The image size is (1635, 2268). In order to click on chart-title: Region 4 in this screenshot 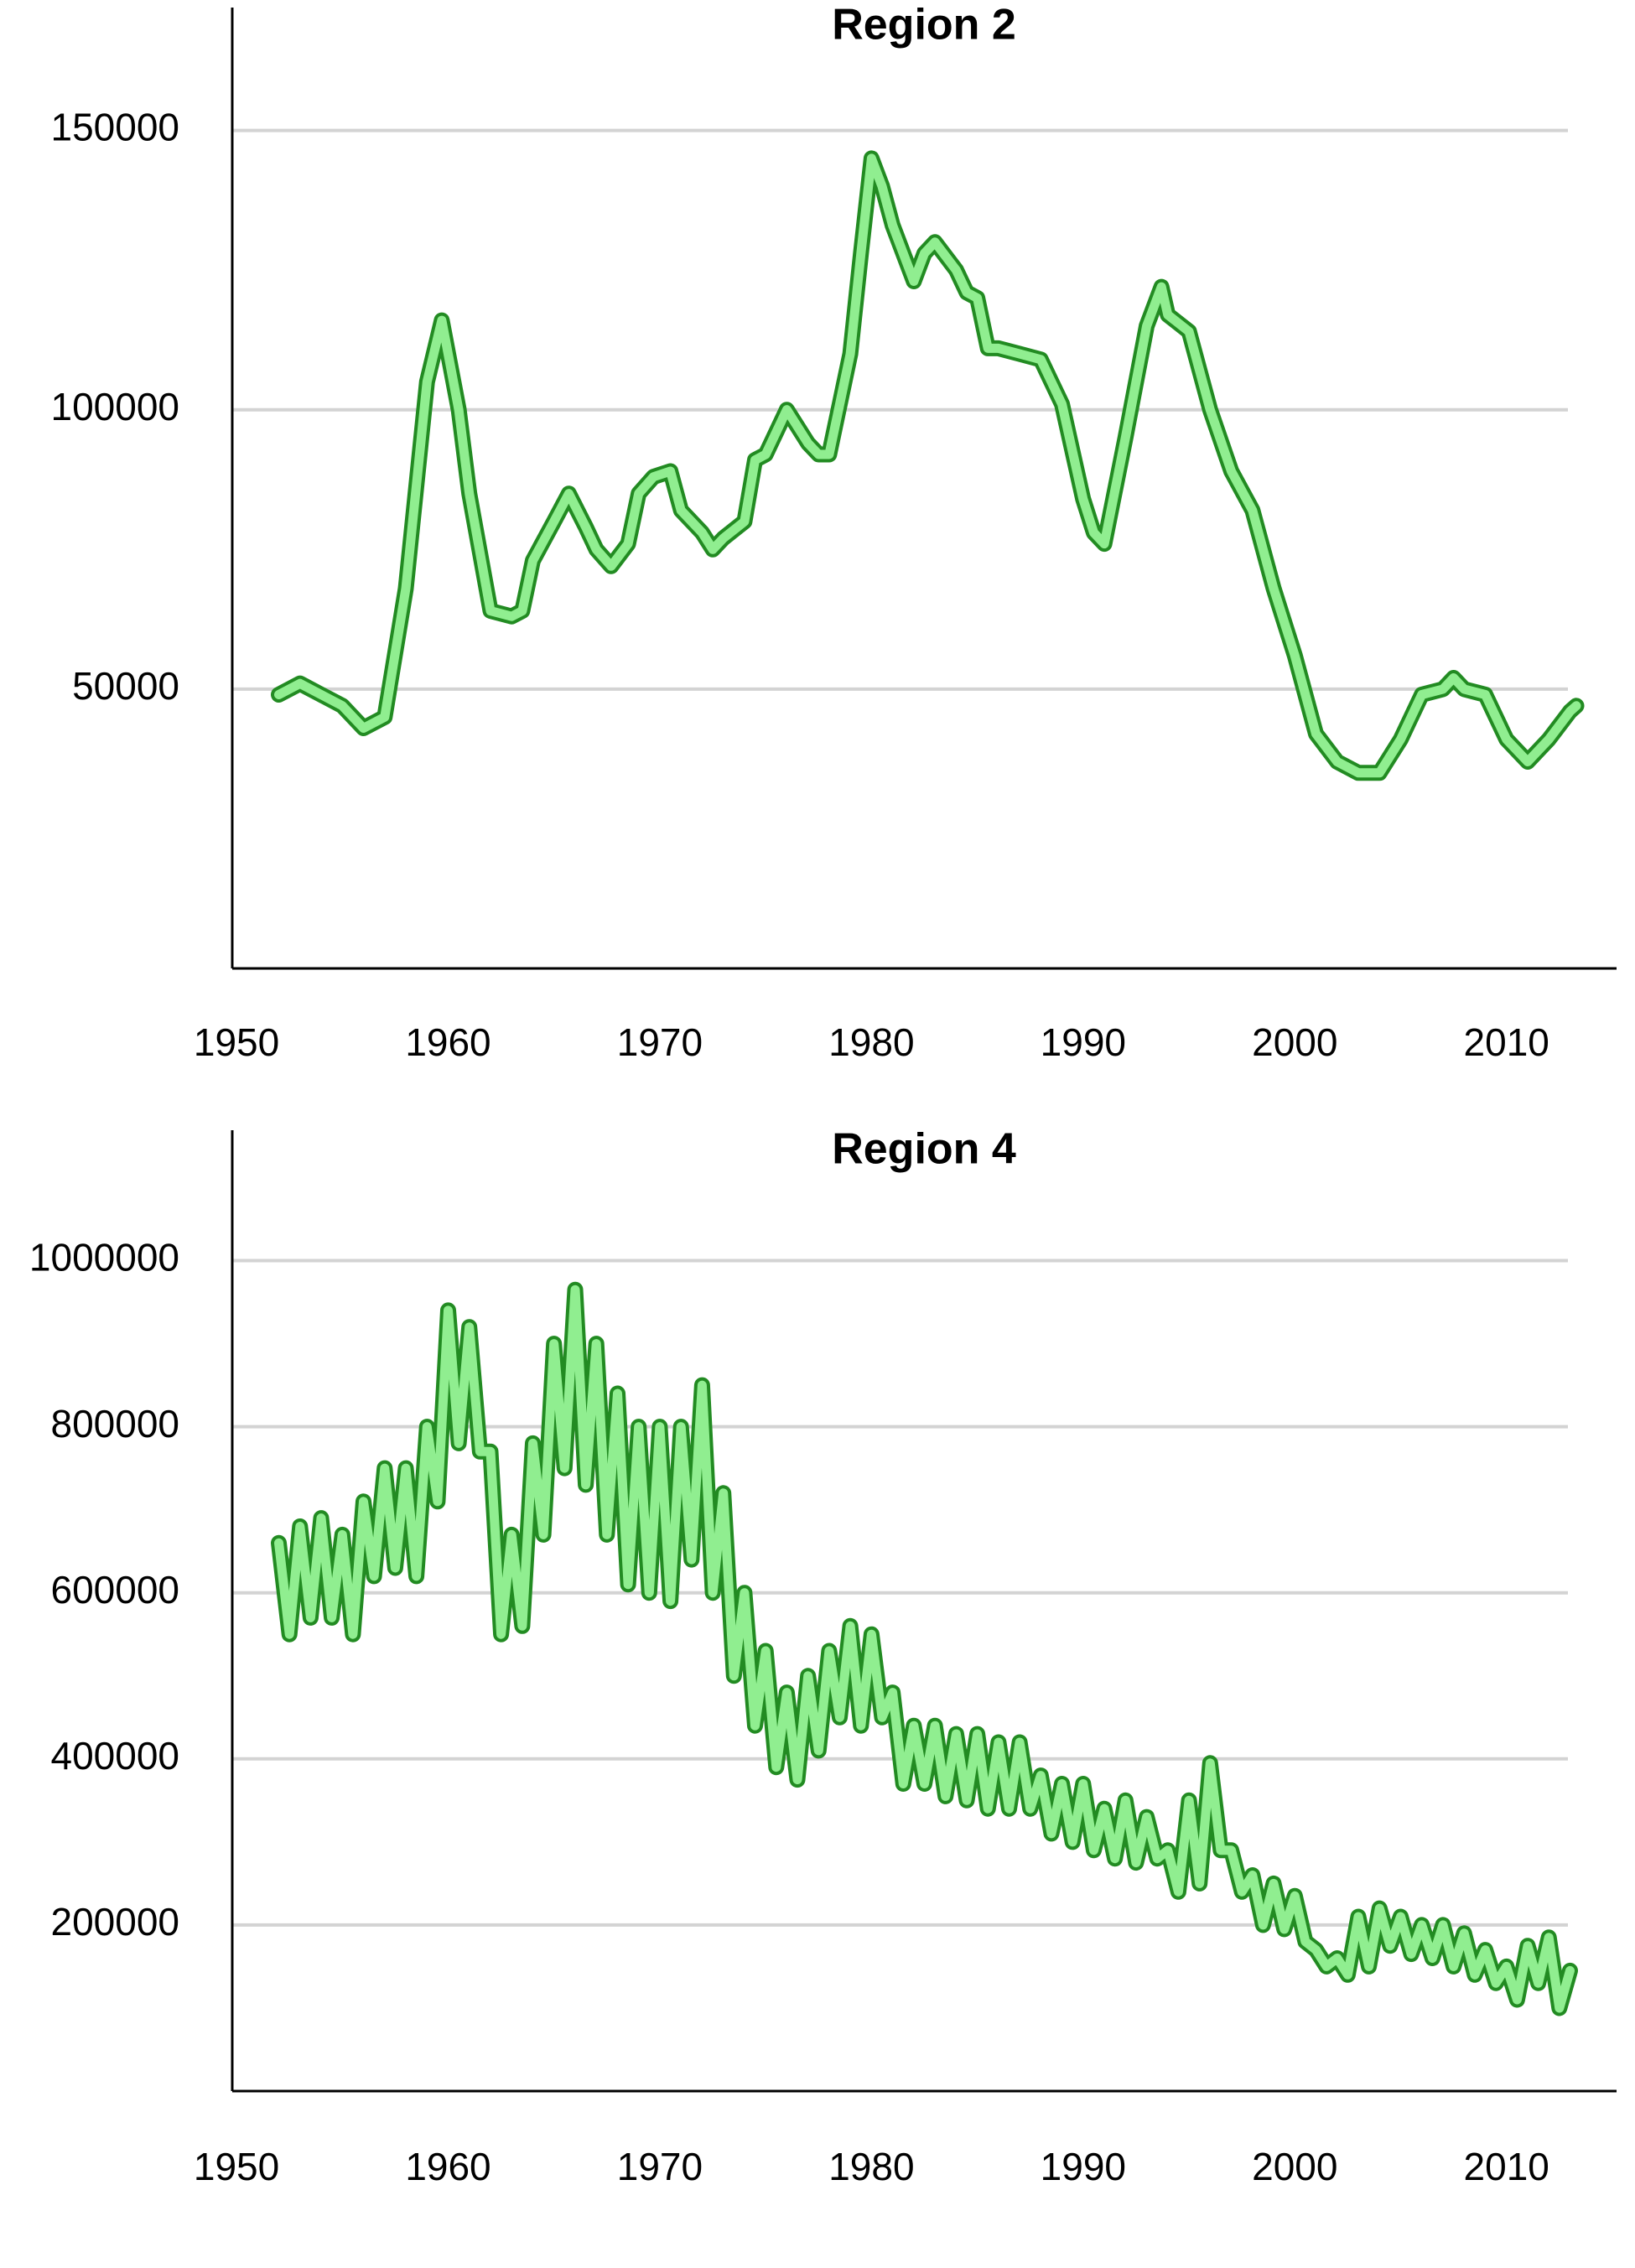, I will do `click(924, 1149)`.